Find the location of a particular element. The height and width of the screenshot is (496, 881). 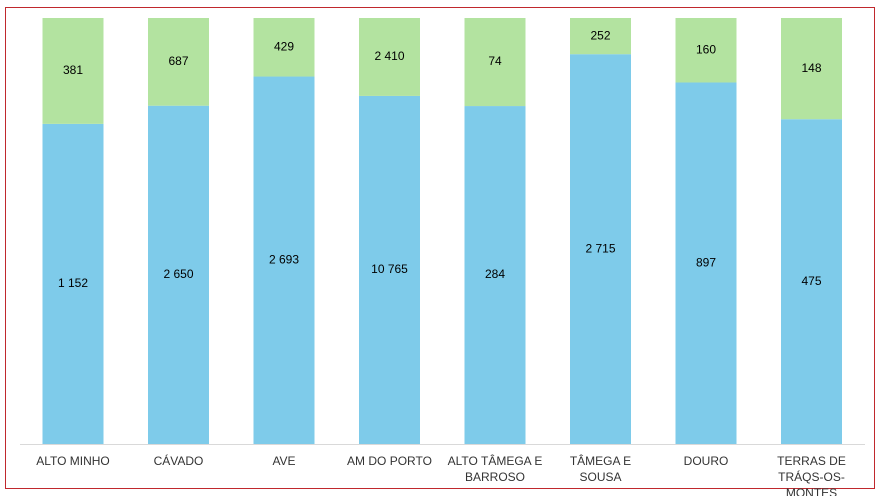

x-tick-label: TÂMEGA E SOUSA is located at coordinates (600, 469).